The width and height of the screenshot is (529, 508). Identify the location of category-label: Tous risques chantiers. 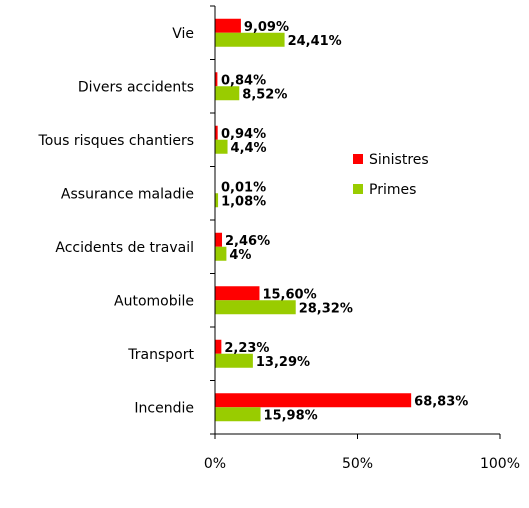
(116, 141).